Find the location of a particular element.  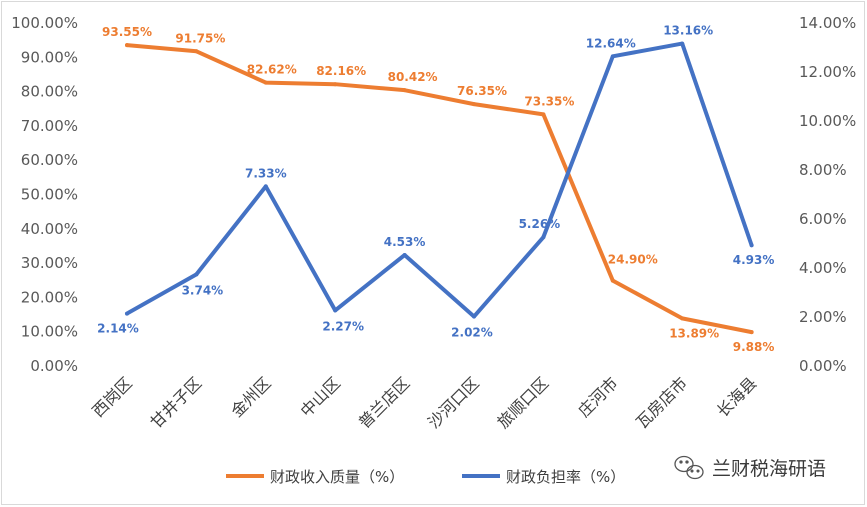

data-label: 9.88% is located at coordinates (754, 347).